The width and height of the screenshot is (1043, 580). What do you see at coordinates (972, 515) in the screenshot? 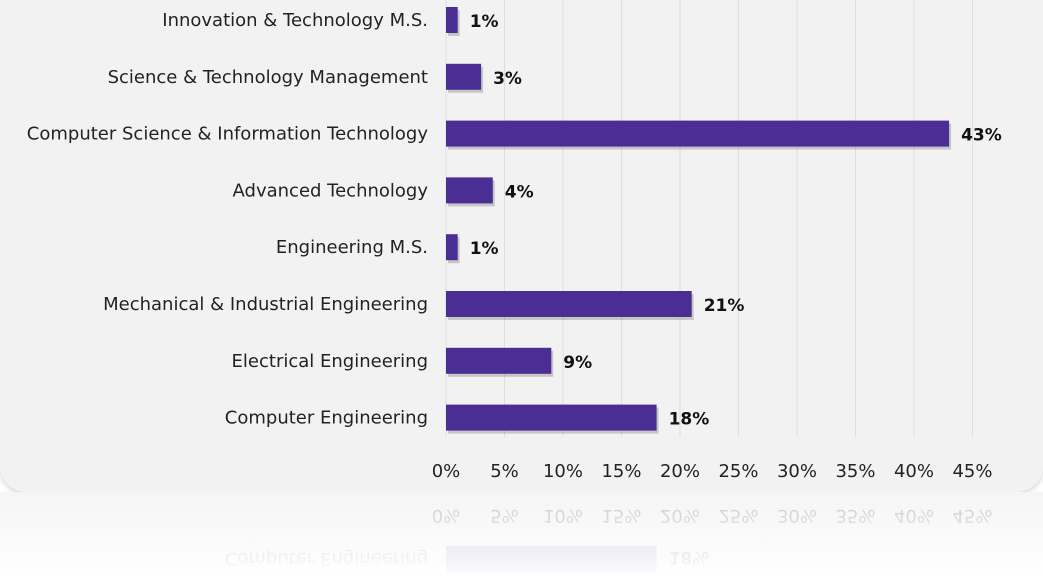
I see `reflection-tick-label: 45%` at bounding box center [972, 515].